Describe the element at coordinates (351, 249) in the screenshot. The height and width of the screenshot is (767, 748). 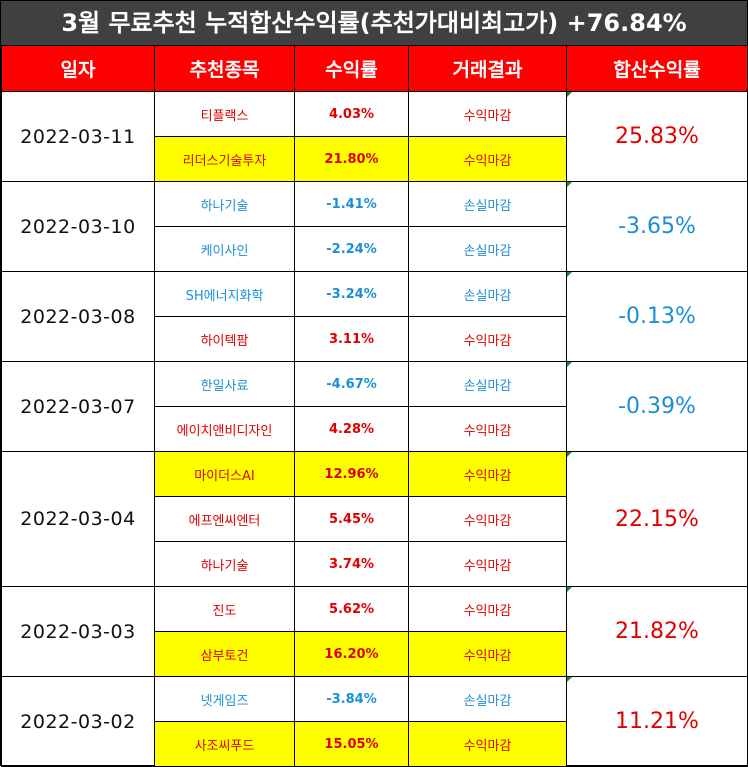
I see `rate-cell: -2.24%` at that location.